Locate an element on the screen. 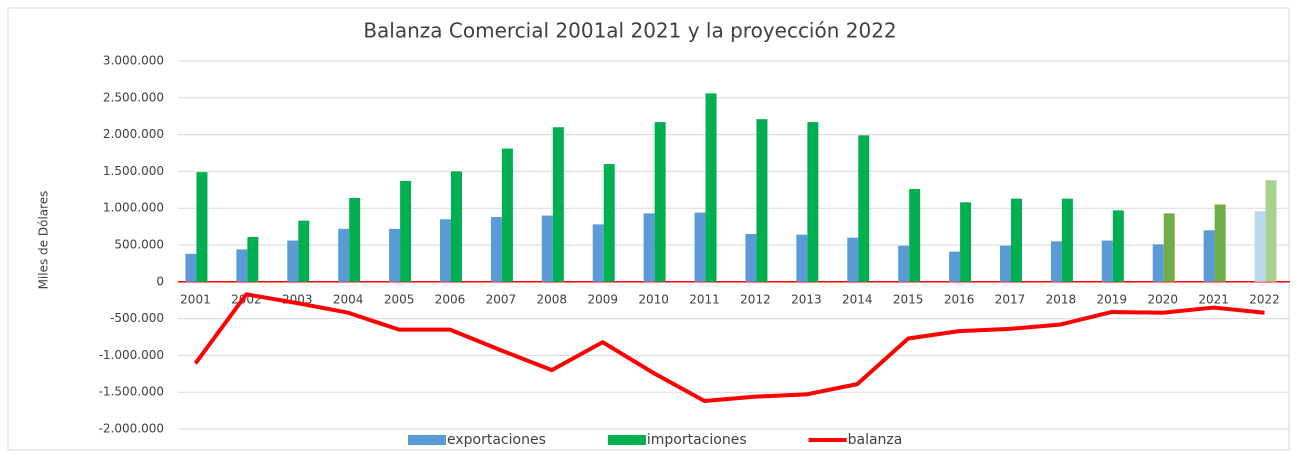  x-tick-label: 2020 is located at coordinates (1162, 299).